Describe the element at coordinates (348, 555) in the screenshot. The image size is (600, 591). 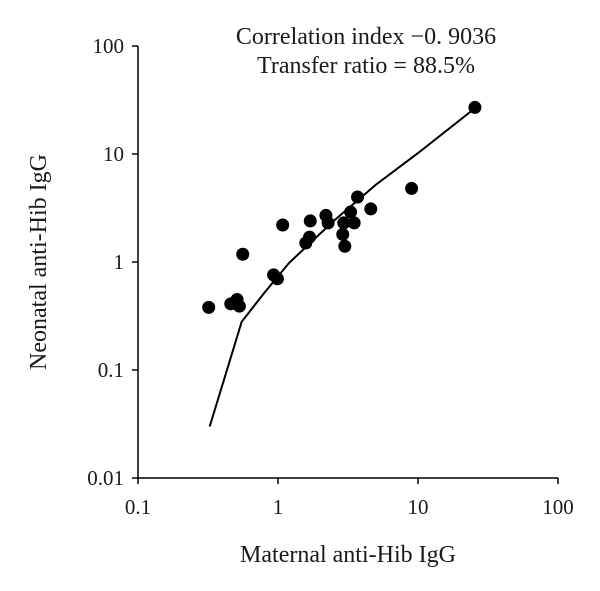
I see `x-axis-title: Maternal anti-Hib IgG` at that location.